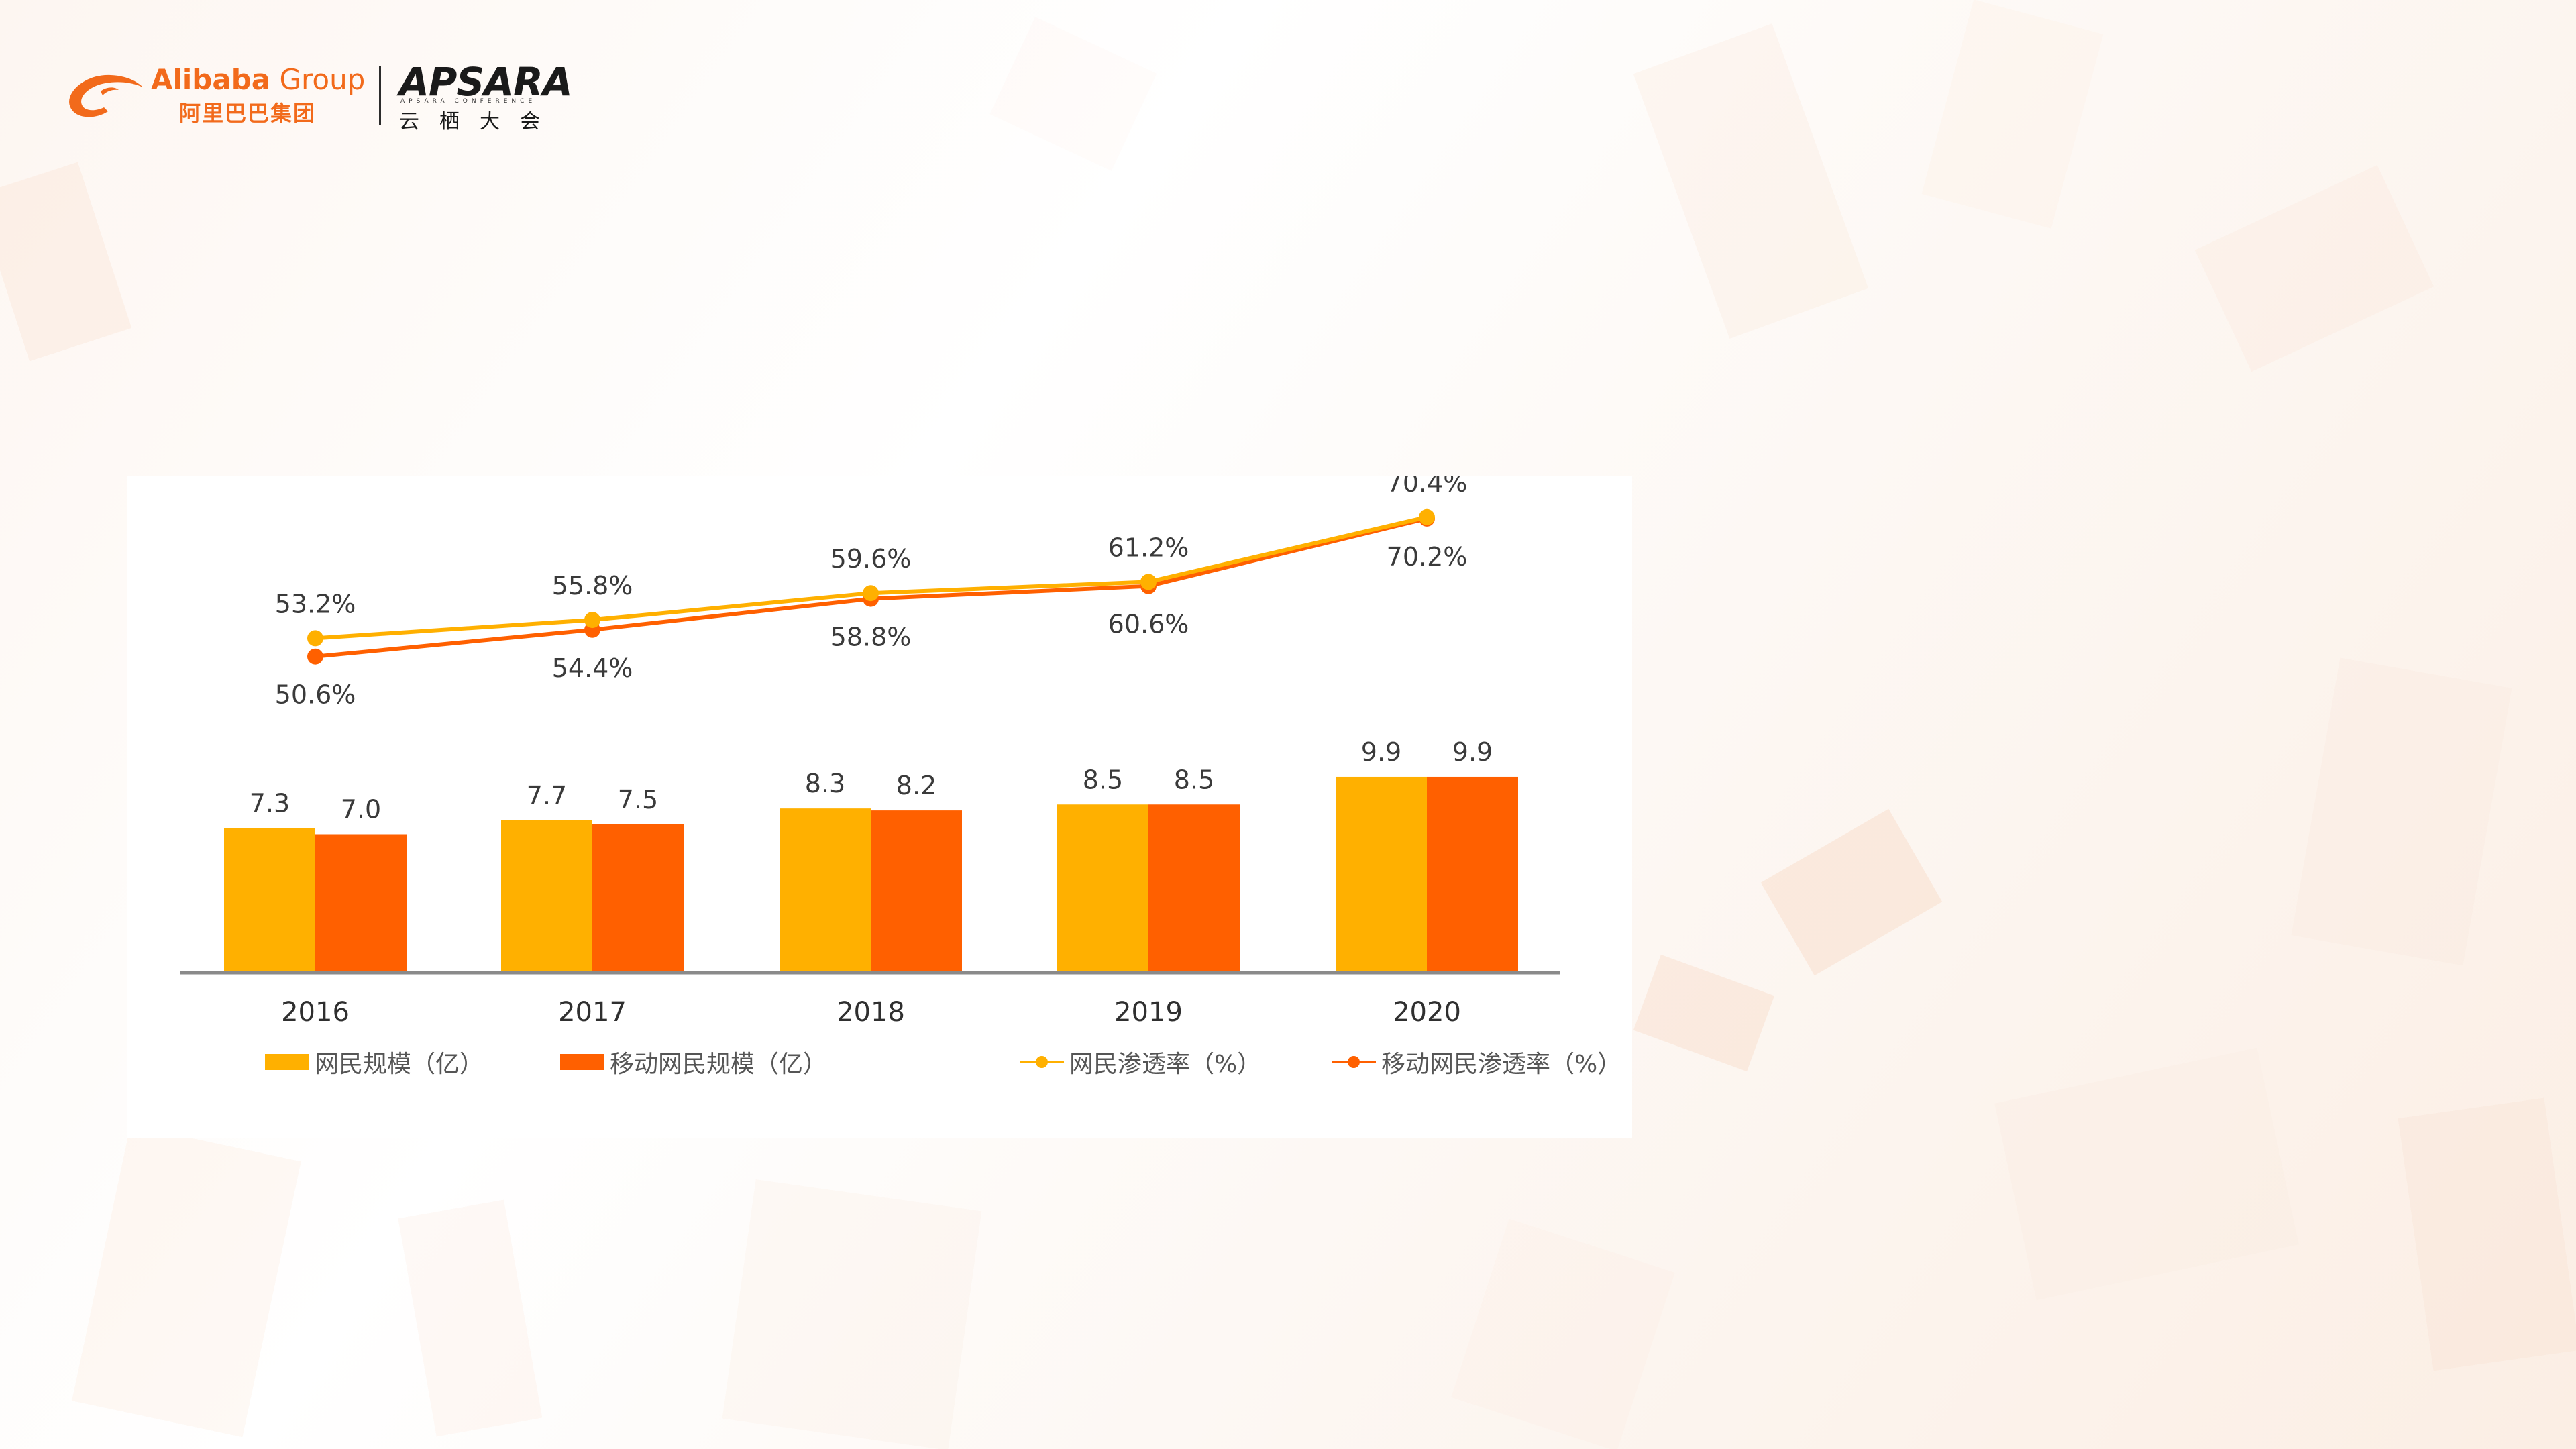  I want to click on x-tick-label: 2016, so click(315, 1012).